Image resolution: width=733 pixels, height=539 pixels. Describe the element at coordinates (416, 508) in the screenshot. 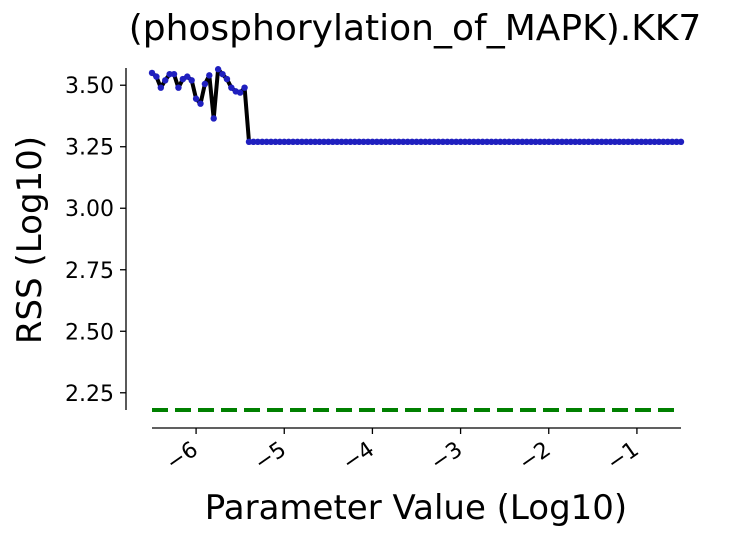

I see `x-axis-label: Parameter Value (Log10)` at that location.